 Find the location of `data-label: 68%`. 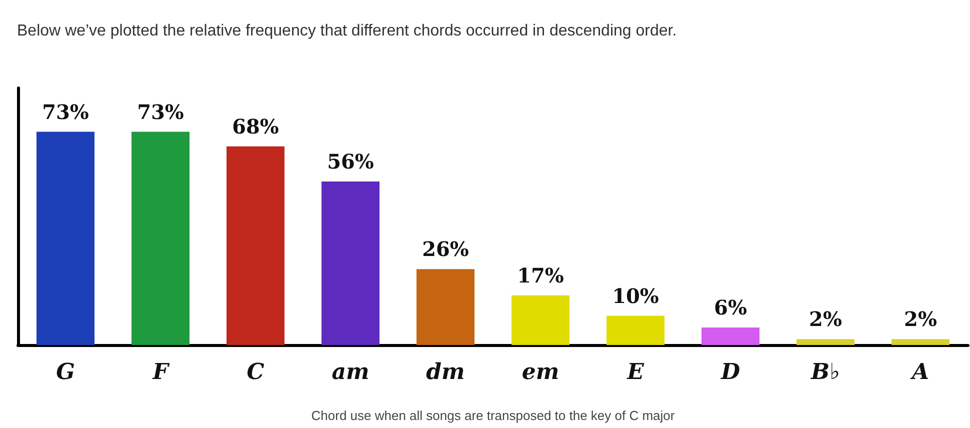

data-label: 68% is located at coordinates (255, 126).